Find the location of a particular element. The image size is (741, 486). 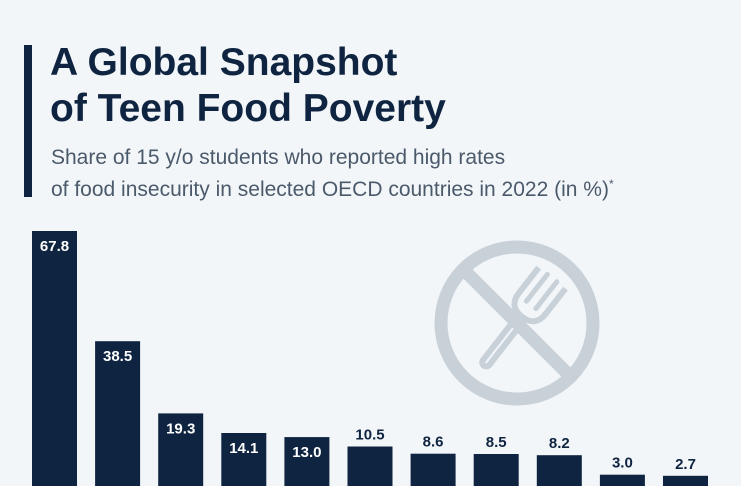

prohibition-circle is located at coordinates (517, 323).